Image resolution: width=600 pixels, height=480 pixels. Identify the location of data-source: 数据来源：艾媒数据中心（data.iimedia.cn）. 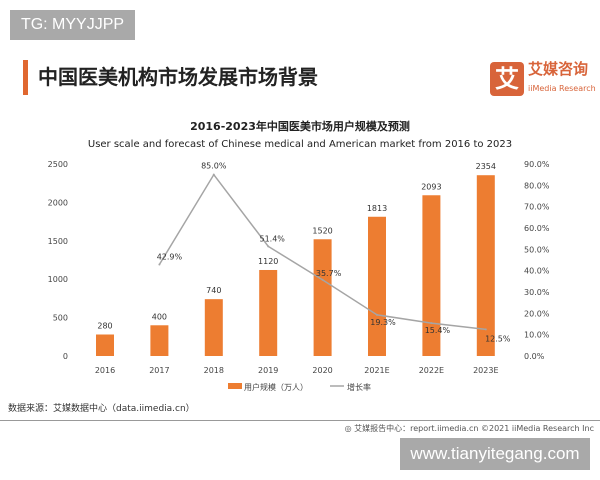
(101, 409).